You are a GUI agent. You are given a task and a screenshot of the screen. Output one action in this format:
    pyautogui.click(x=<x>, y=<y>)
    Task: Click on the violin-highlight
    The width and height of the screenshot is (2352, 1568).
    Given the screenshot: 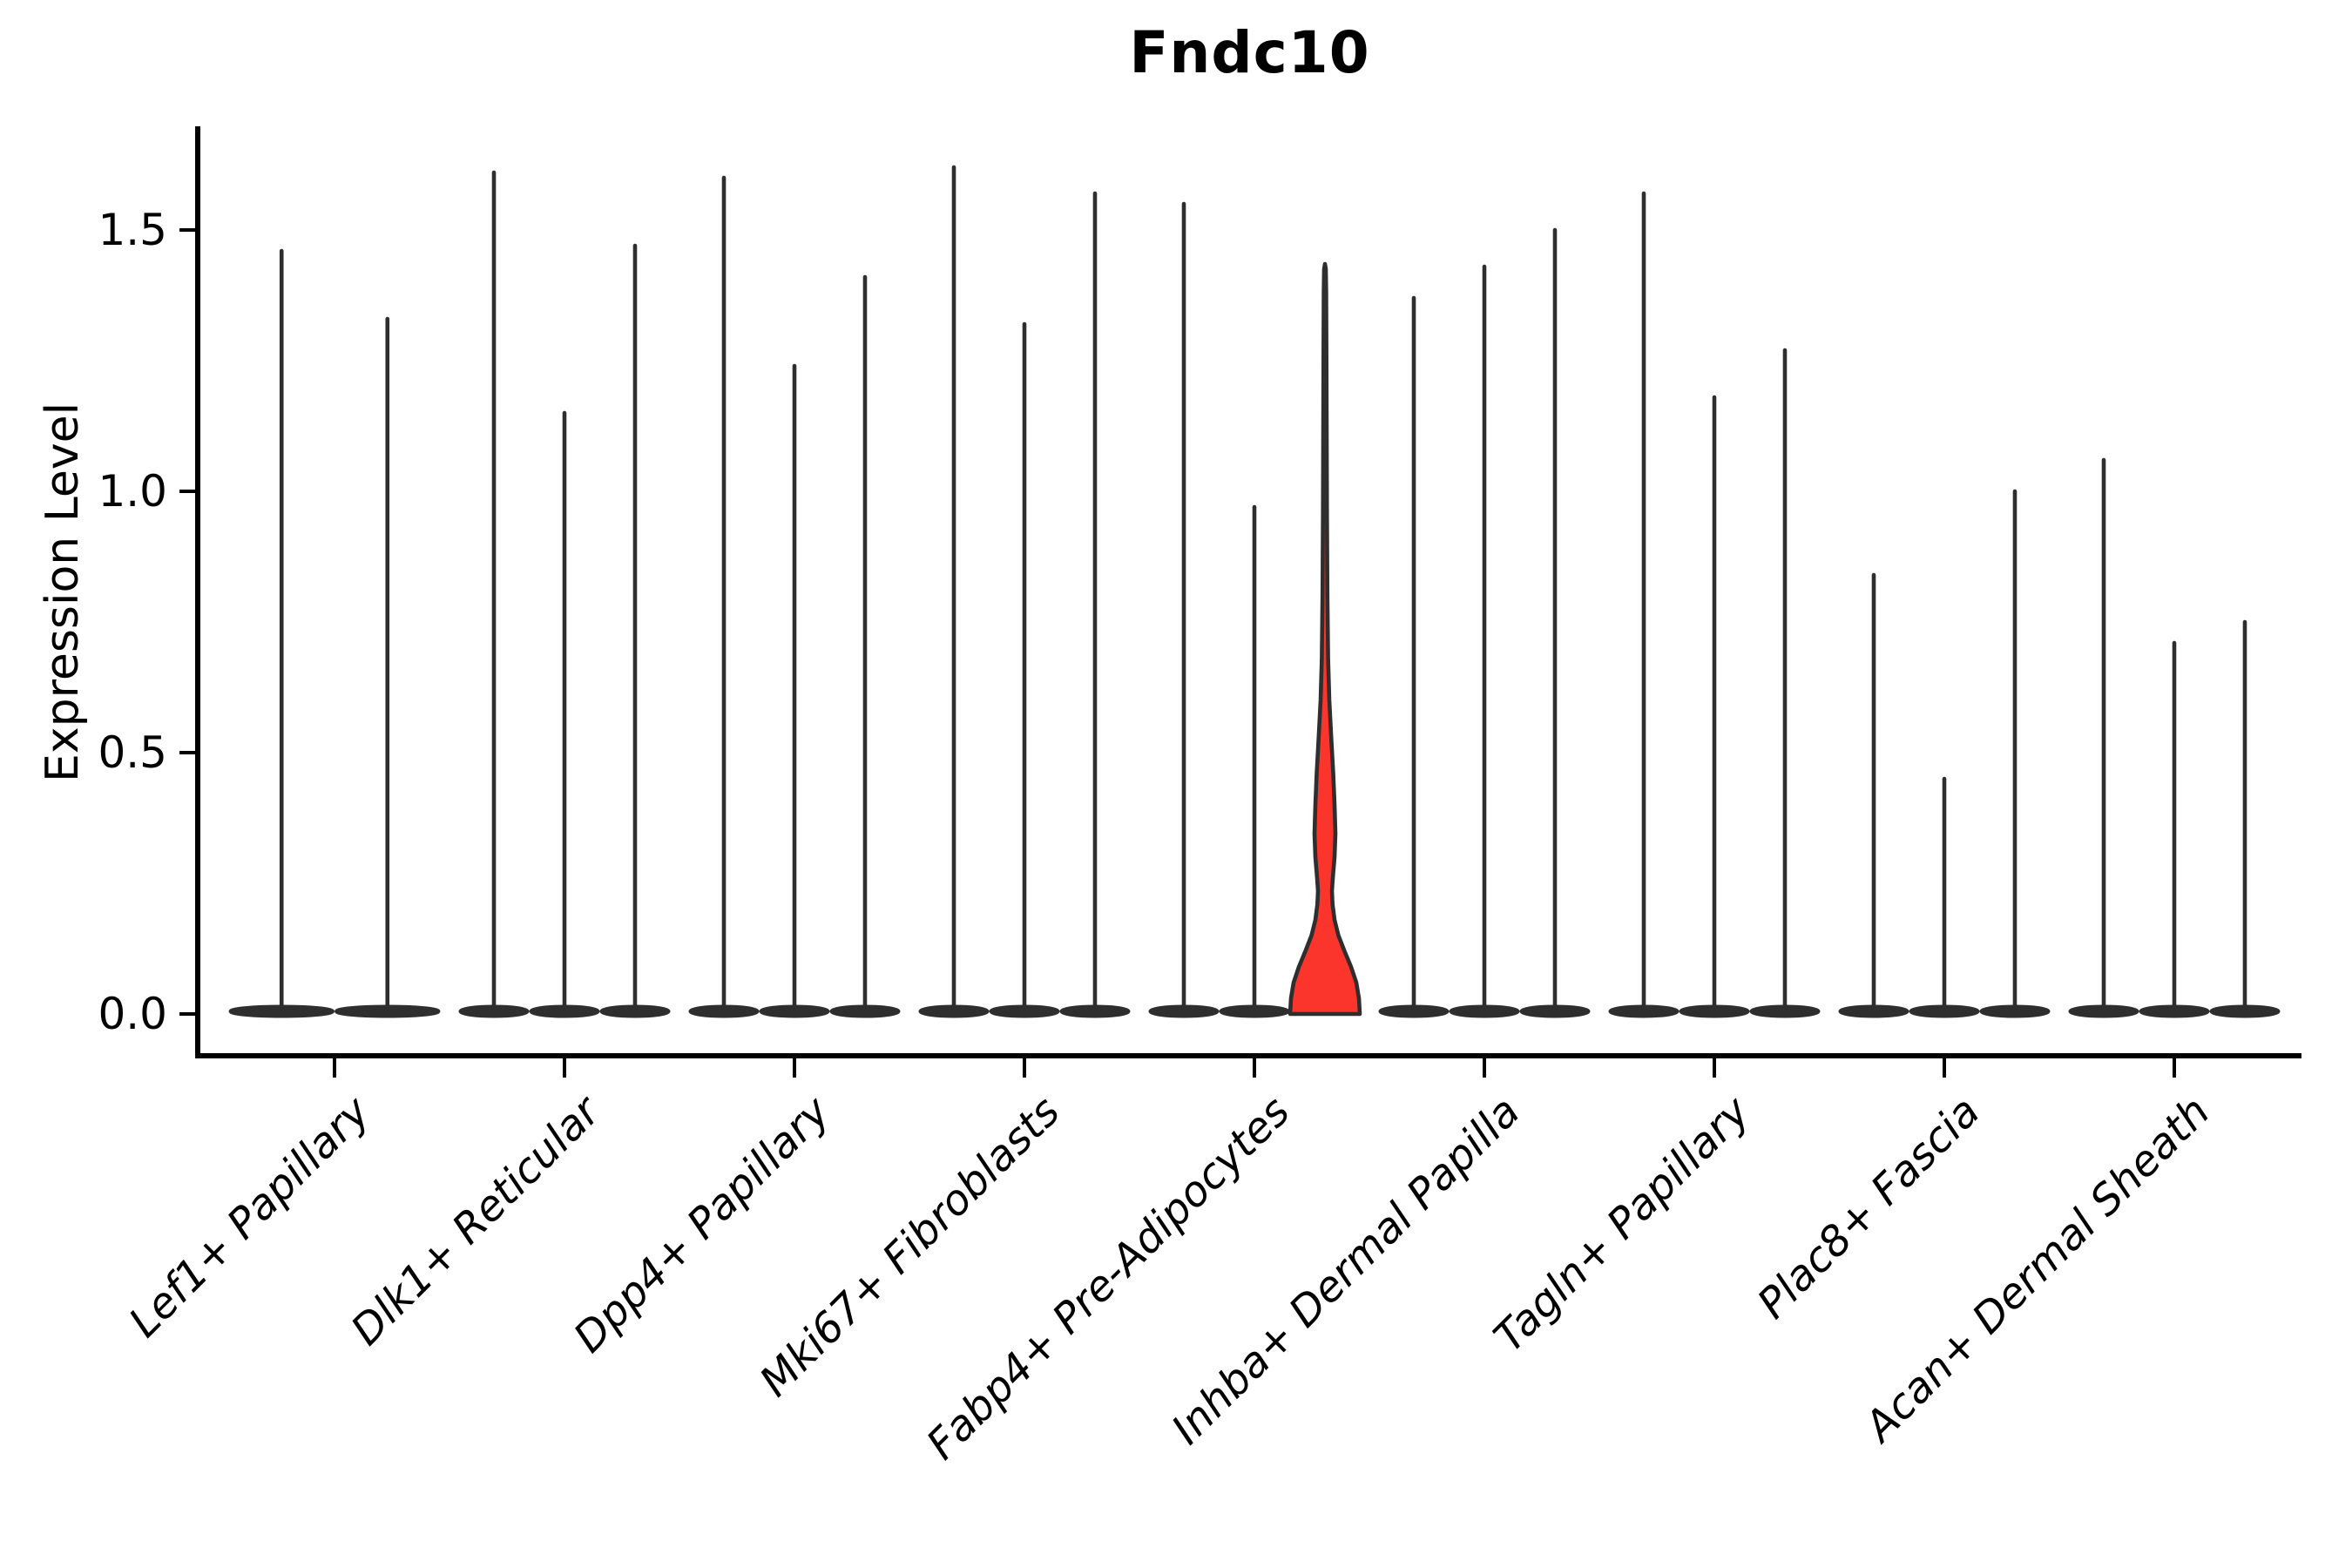 What is the action you would take?
    pyautogui.click(x=1325, y=639)
    